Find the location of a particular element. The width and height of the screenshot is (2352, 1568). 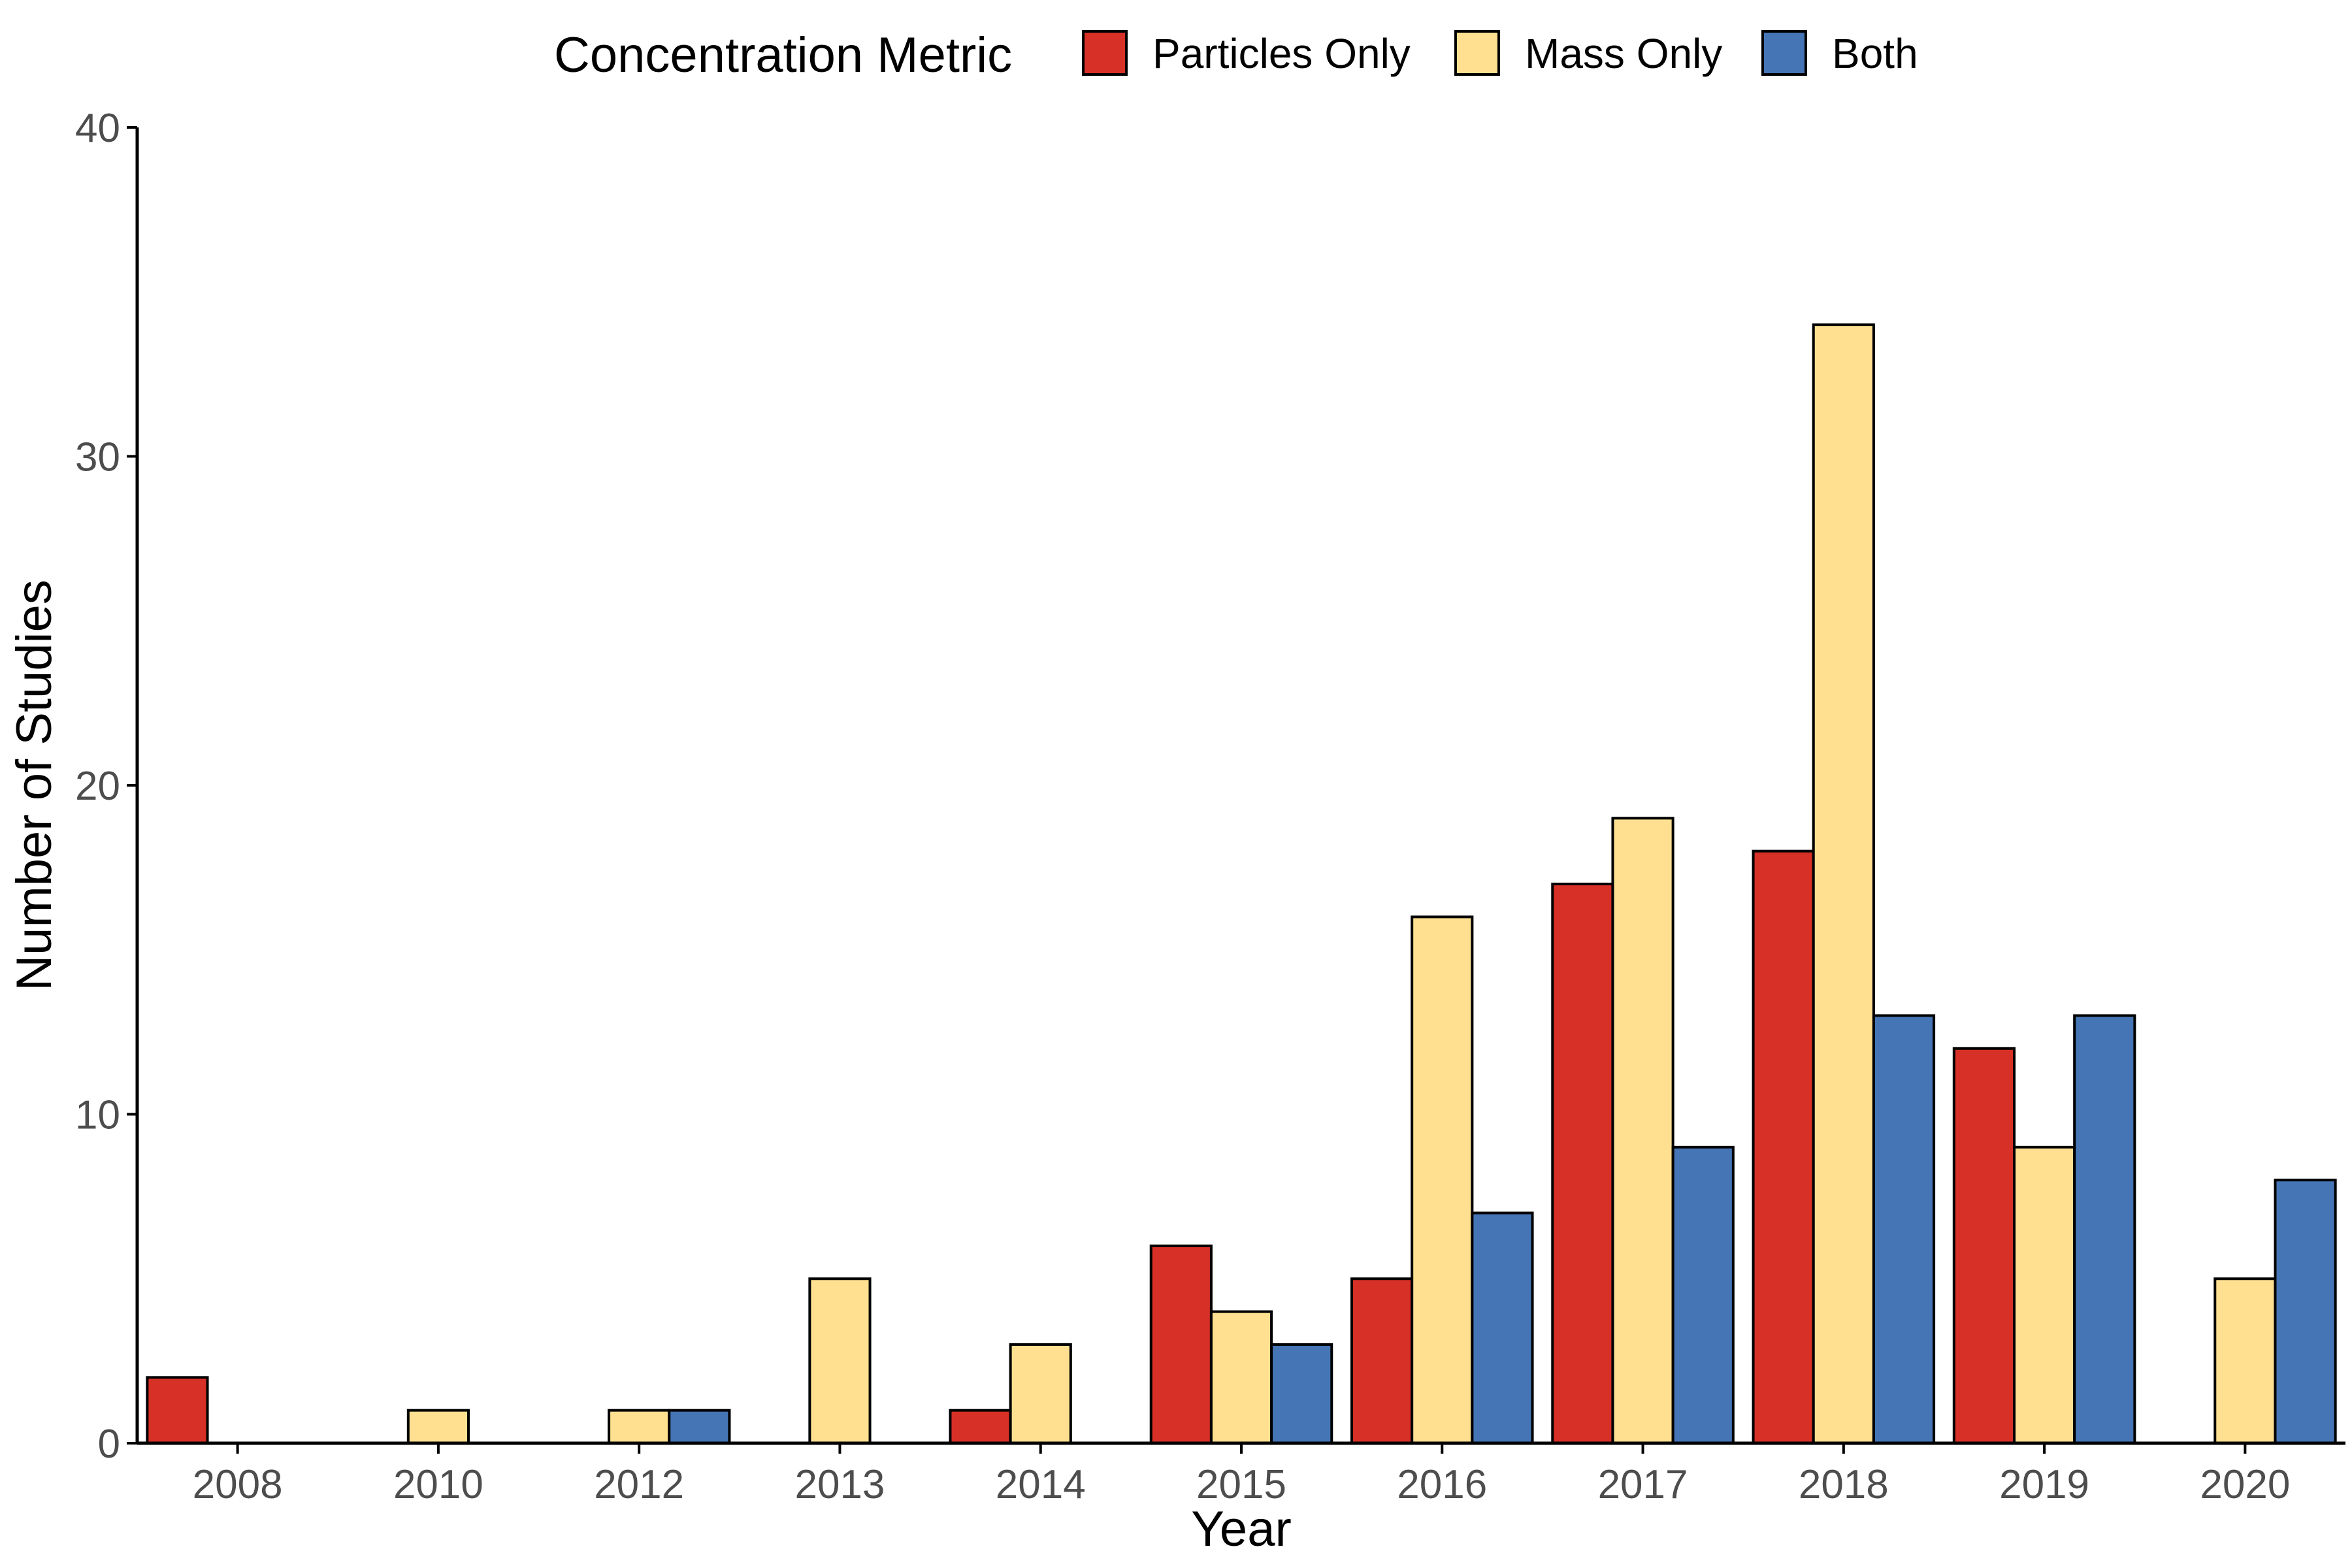

bar-particles-only-2017 is located at coordinates (1582, 1164).